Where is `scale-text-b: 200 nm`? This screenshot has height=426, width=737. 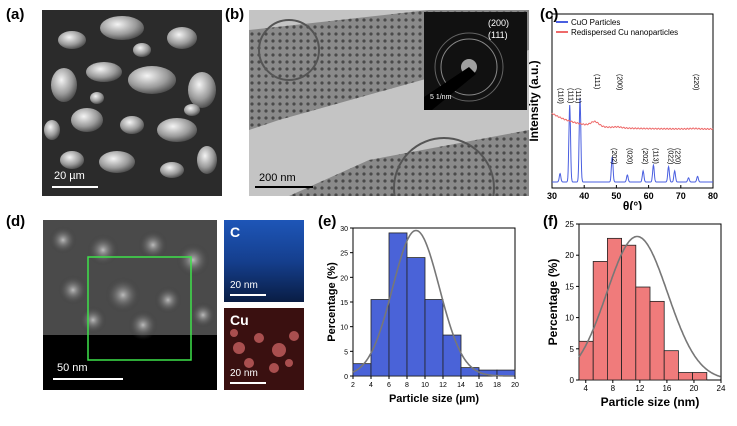 scale-text-b: 200 nm is located at coordinates (277, 178).